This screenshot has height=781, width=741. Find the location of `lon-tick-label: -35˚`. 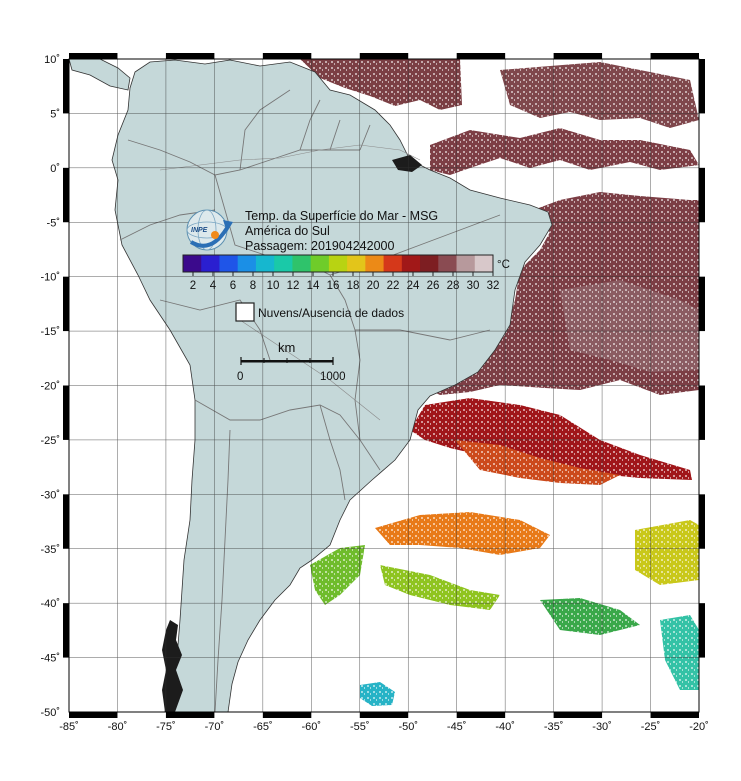

lon-tick-label: -35˚ is located at coordinates (554, 727).